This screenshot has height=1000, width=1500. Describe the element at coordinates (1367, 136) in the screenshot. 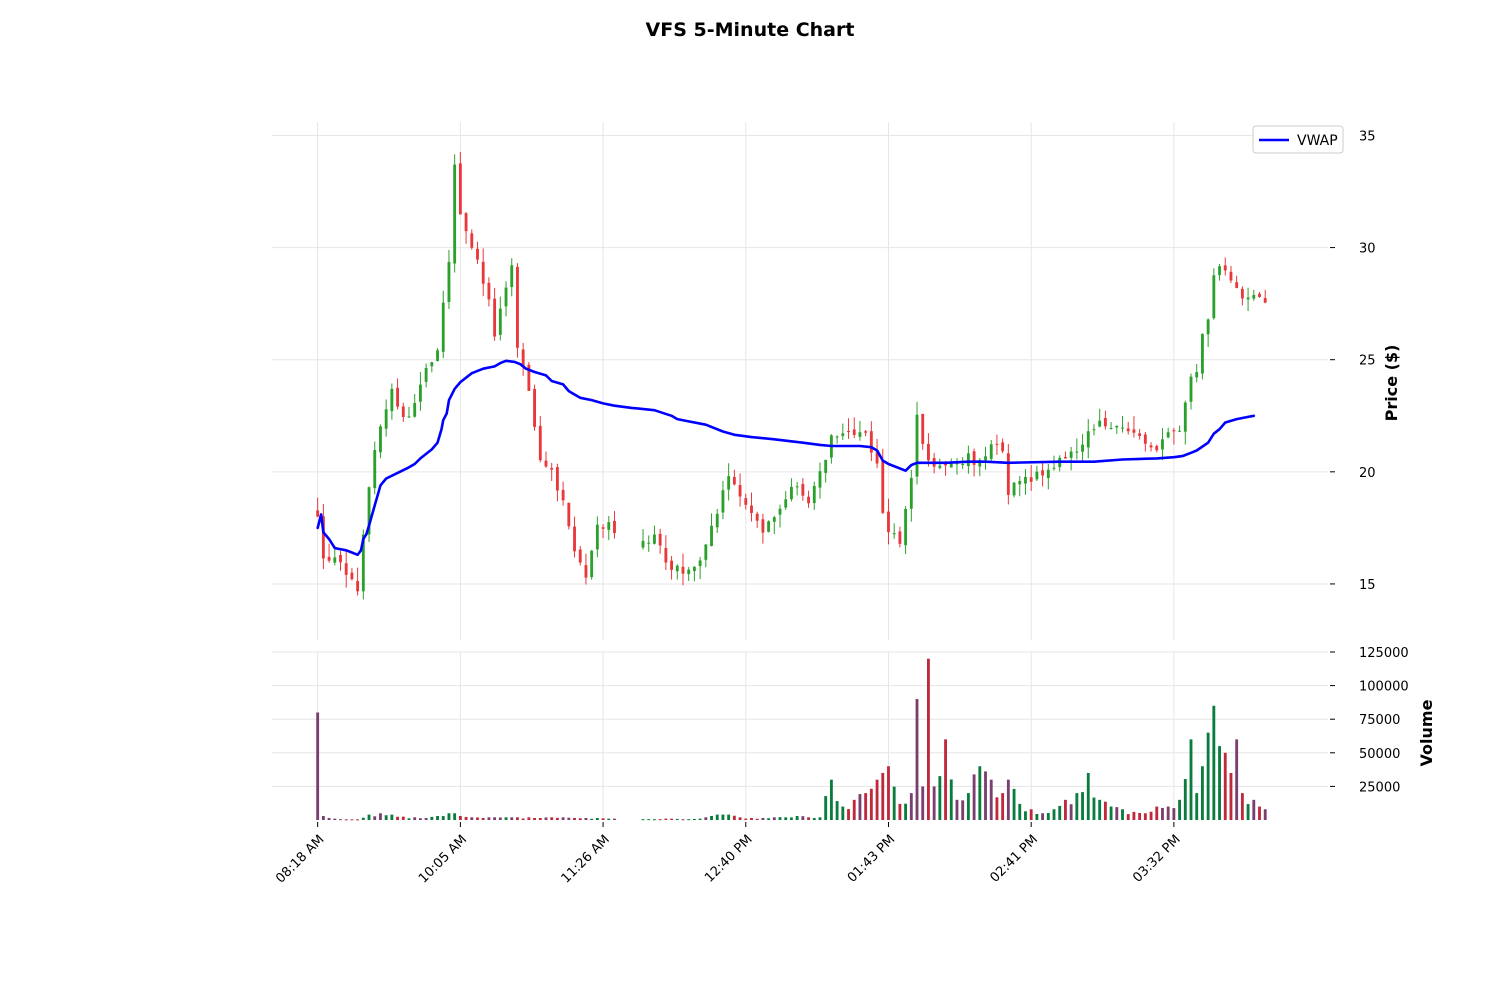

I see `price-tick-label: 35` at that location.